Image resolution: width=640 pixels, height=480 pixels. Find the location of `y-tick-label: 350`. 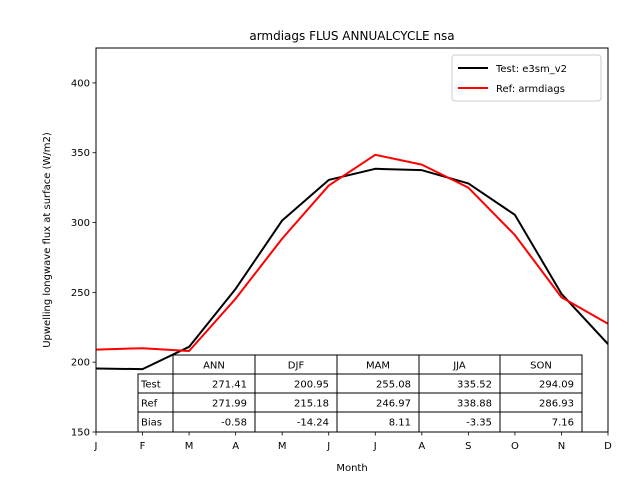

y-tick-label: 350 is located at coordinates (80, 153).